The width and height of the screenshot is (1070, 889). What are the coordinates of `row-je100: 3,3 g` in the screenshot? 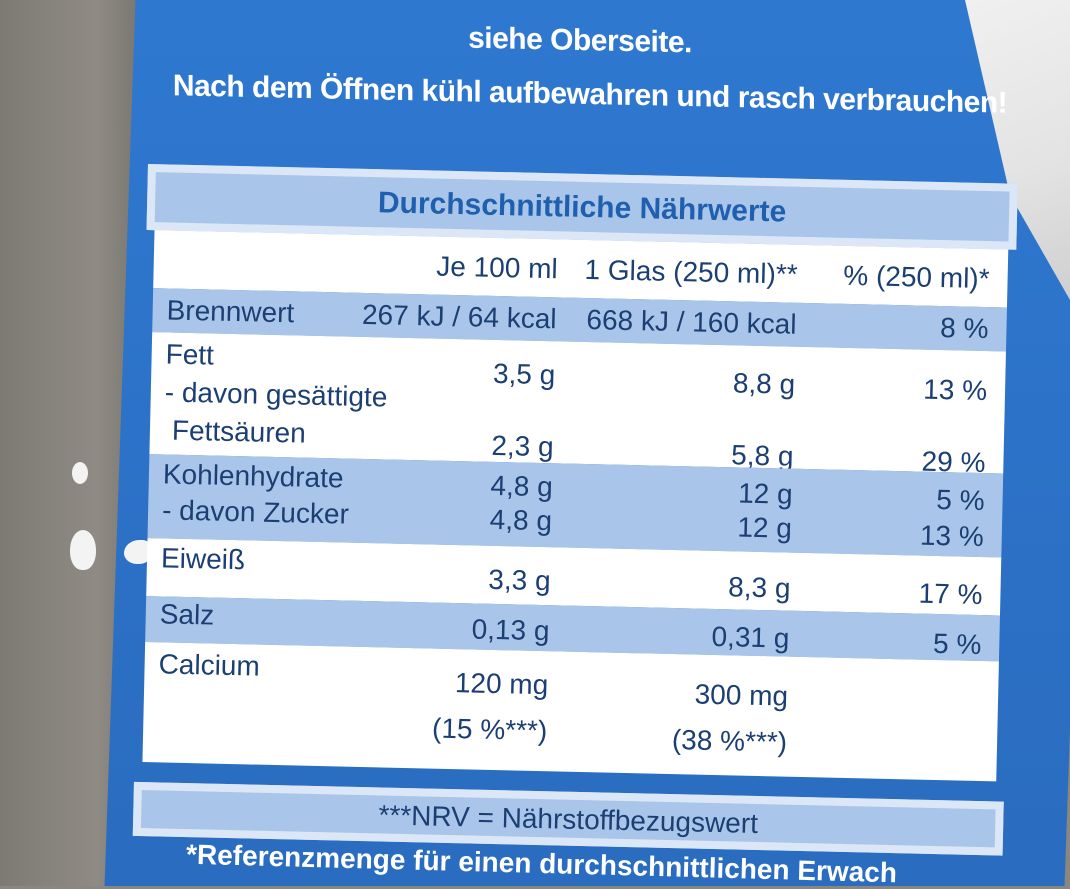 It's located at (520, 580).